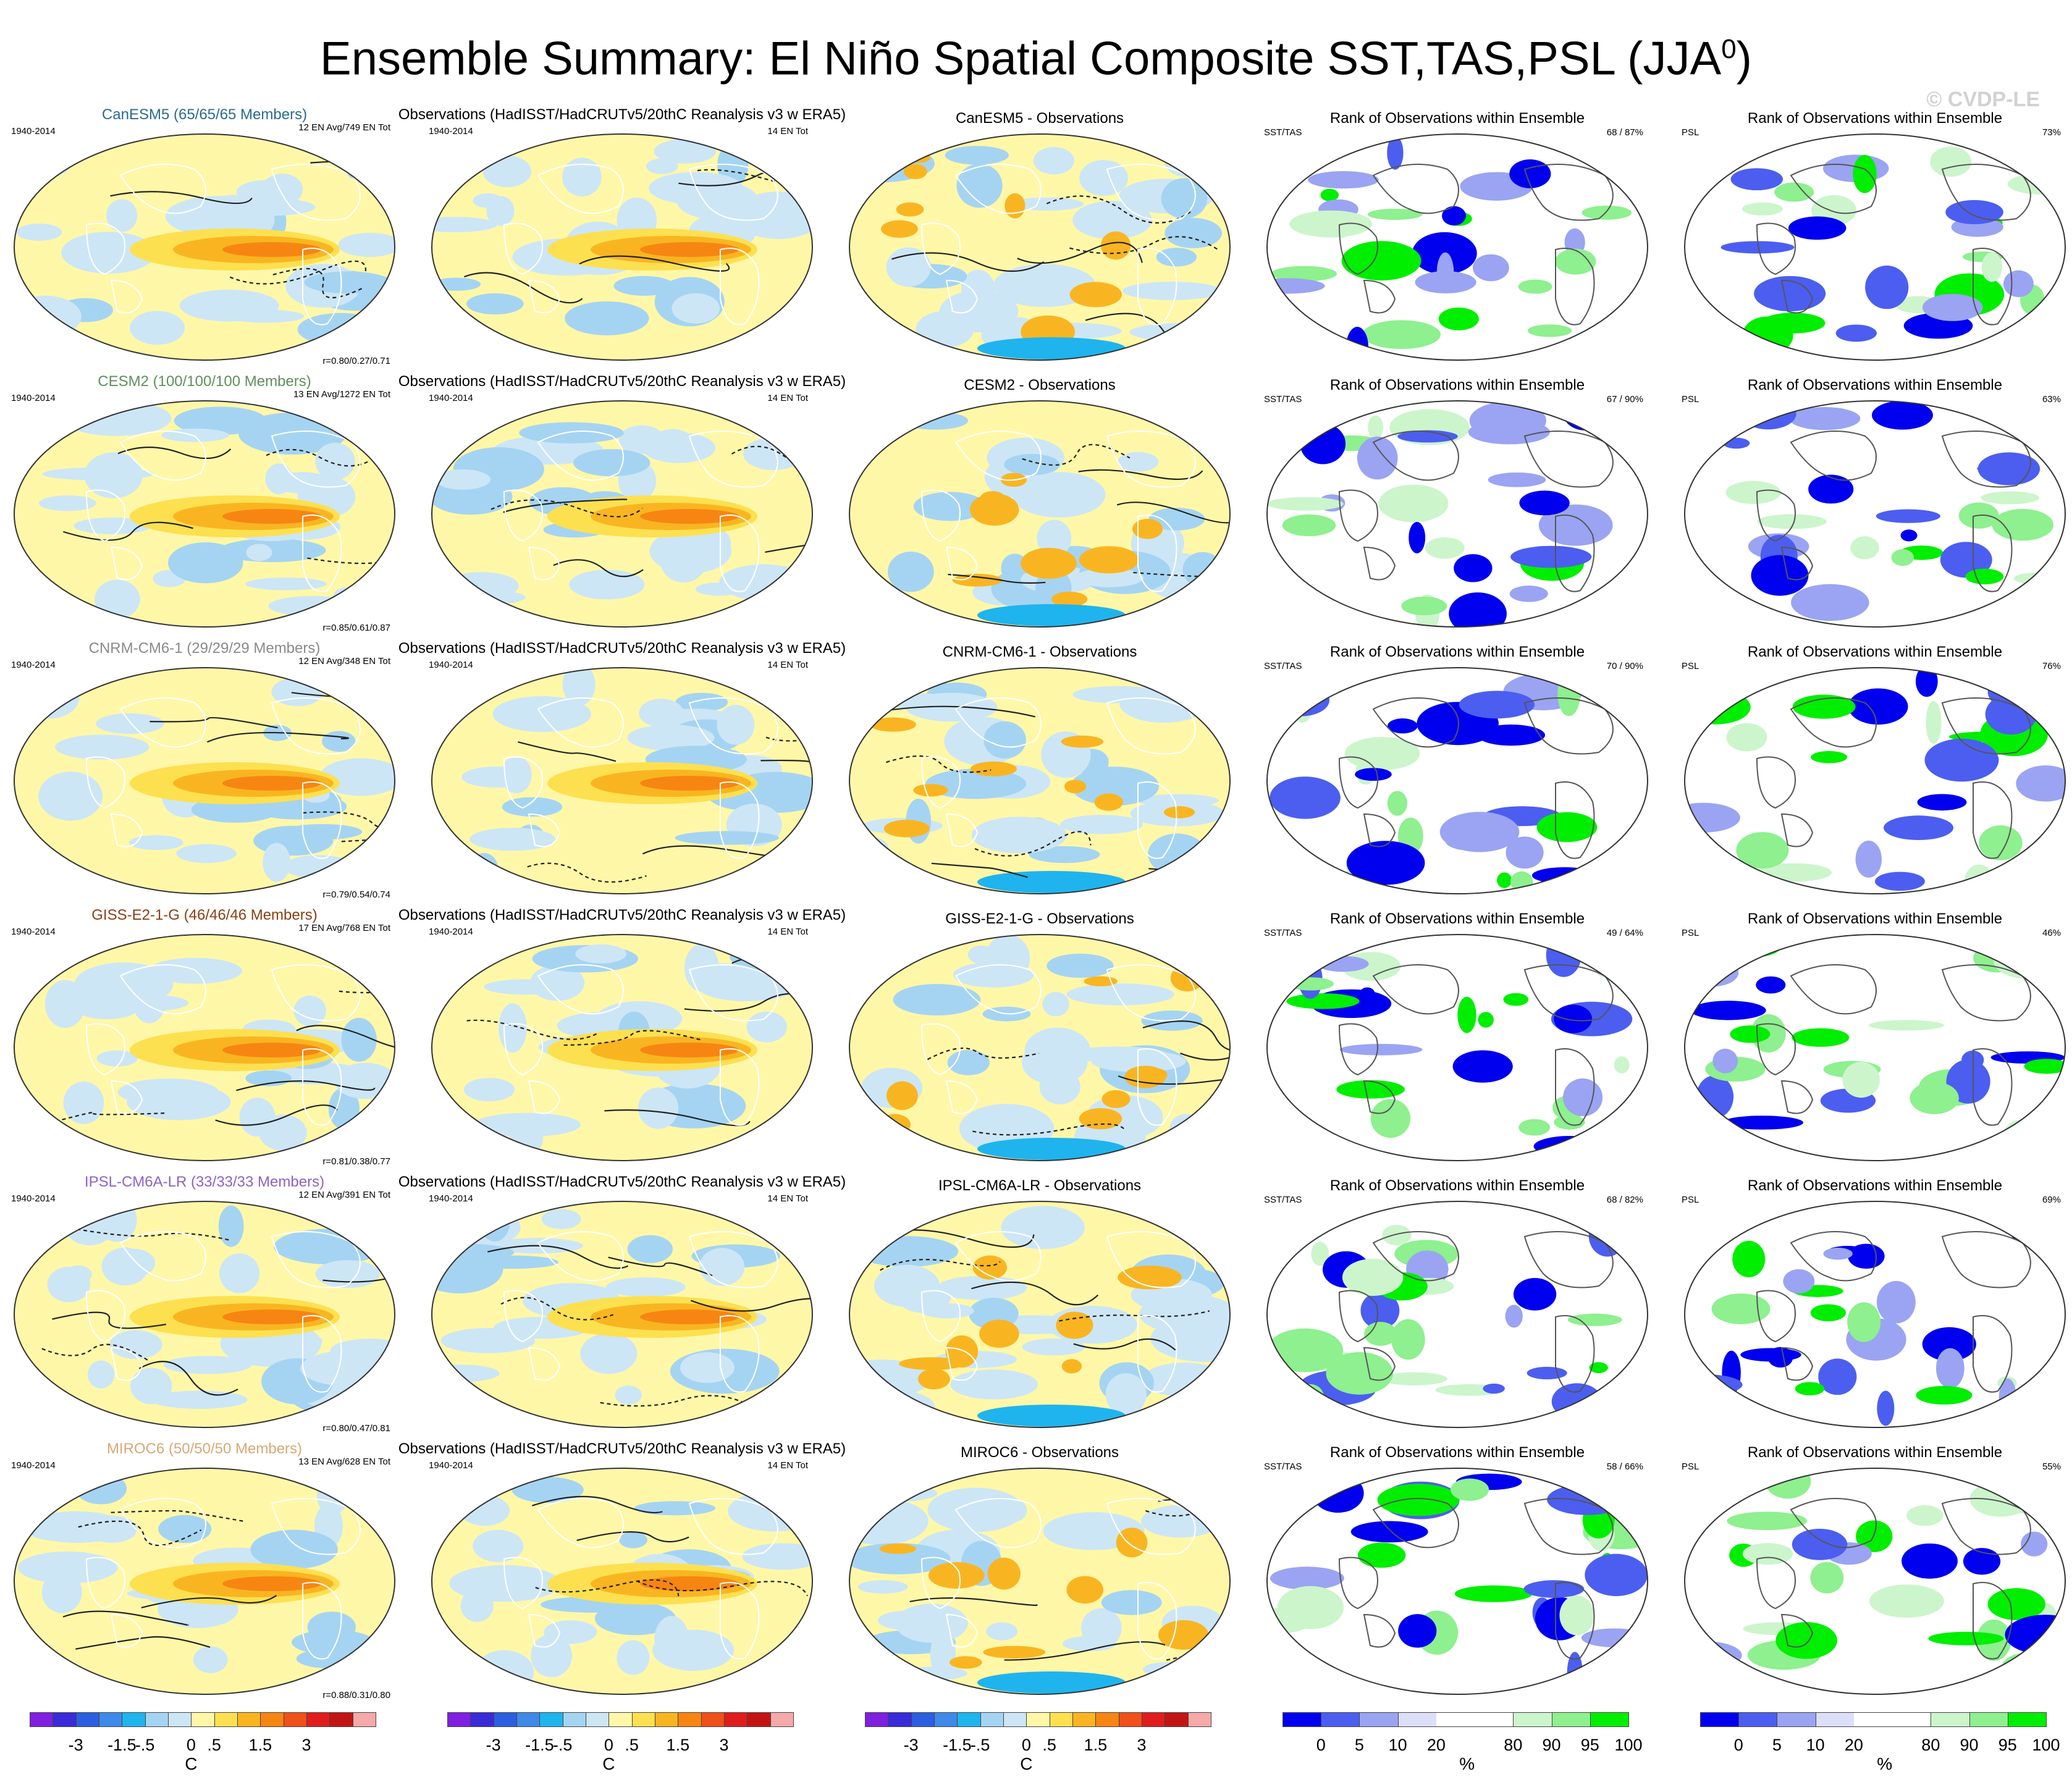  What do you see at coordinates (787, 398) in the screenshot?
I see `obs-ensemble-count: 14 EN Tot` at bounding box center [787, 398].